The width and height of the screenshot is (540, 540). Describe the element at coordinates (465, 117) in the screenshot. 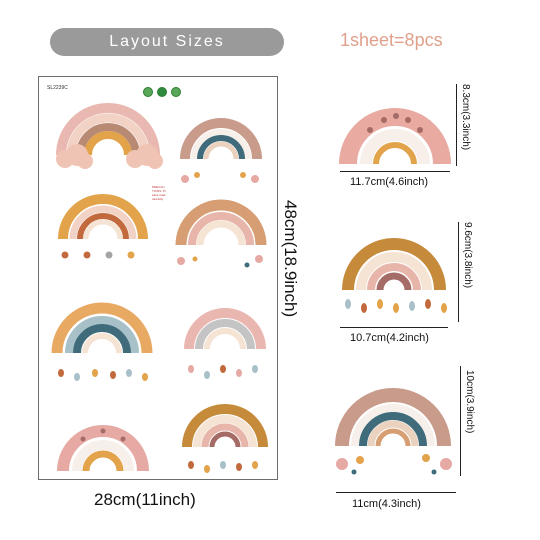

I see `sample-1-height-label: 8.3cm(3.3inch)` at that location.